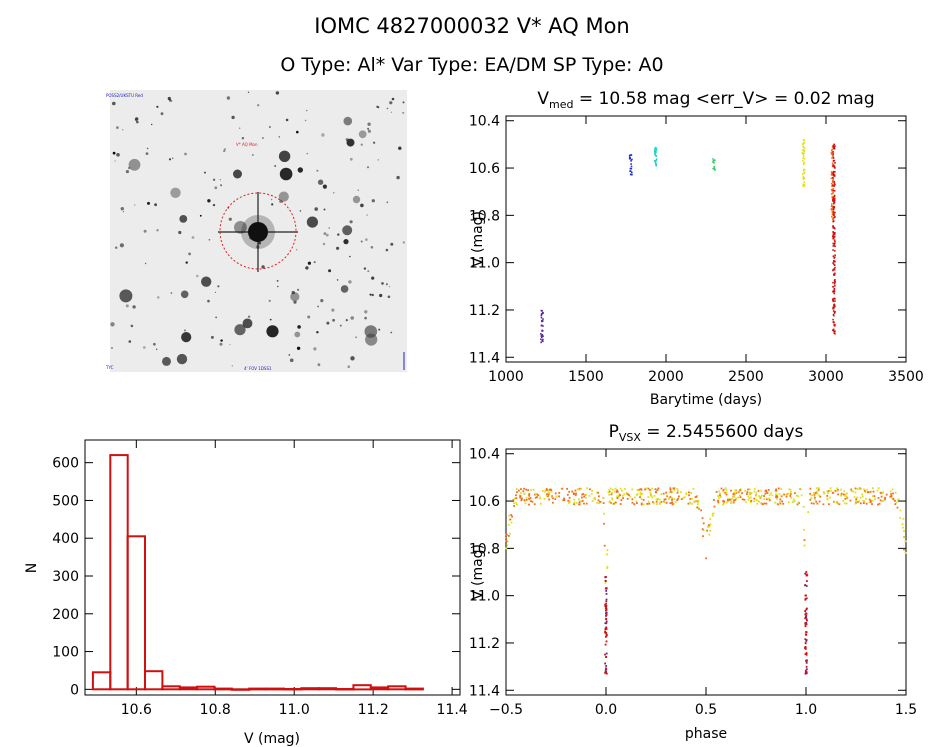 The image size is (944, 747). What do you see at coordinates (906, 710) in the screenshot?
I see `phased-xtick-label: 1.5` at bounding box center [906, 710].